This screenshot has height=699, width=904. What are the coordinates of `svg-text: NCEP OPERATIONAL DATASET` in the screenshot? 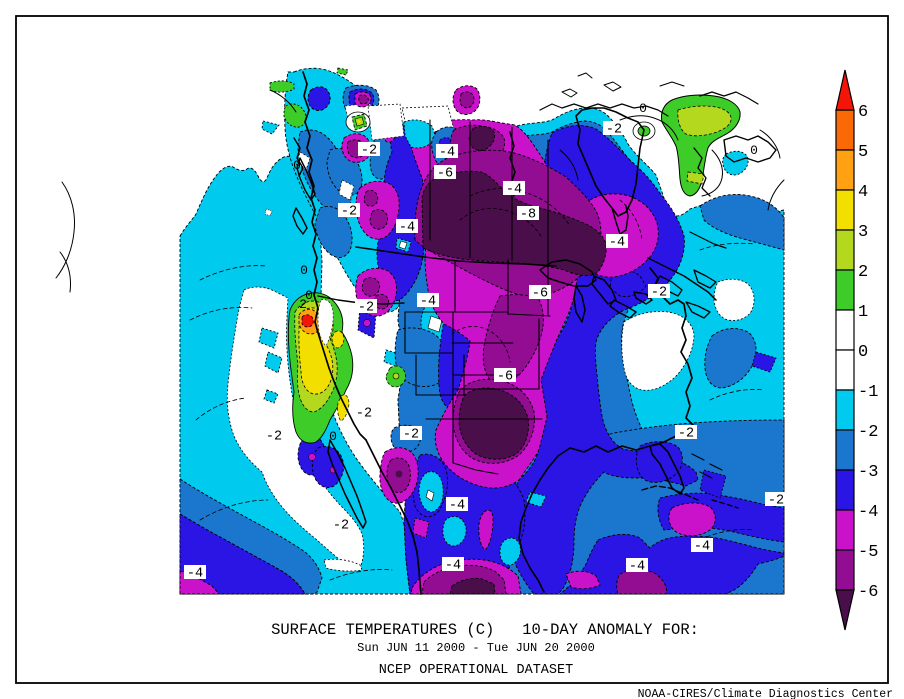 It's located at (476, 670).